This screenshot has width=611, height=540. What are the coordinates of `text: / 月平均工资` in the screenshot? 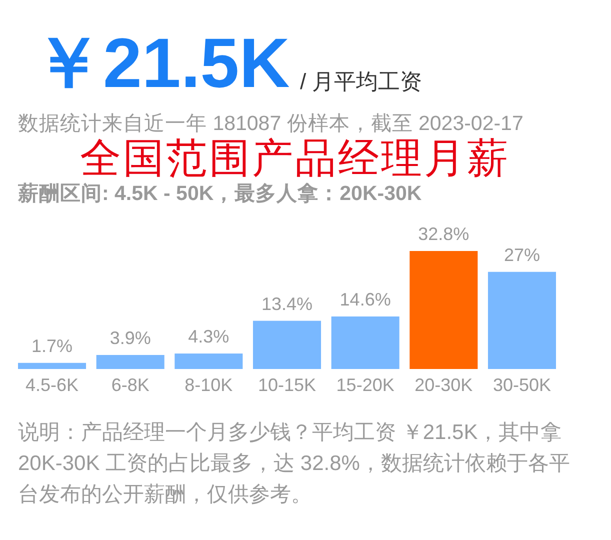 It's located at (361, 81).